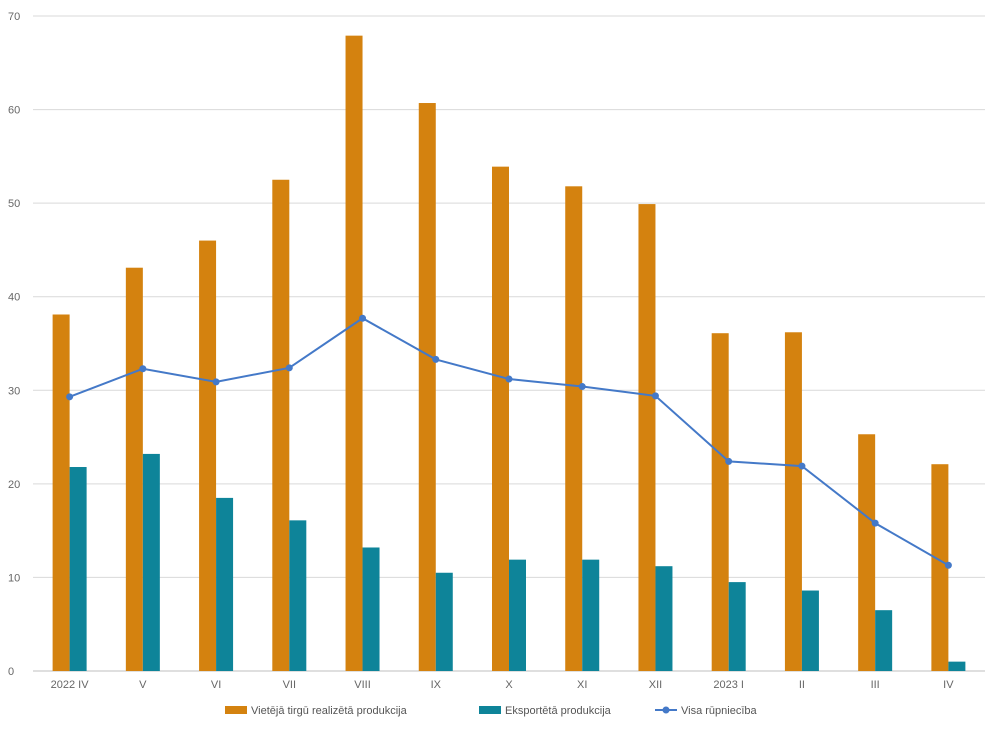 The height and width of the screenshot is (729, 1000). Describe the element at coordinates (362, 685) in the screenshot. I see `x-tick-label: VIII` at that location.